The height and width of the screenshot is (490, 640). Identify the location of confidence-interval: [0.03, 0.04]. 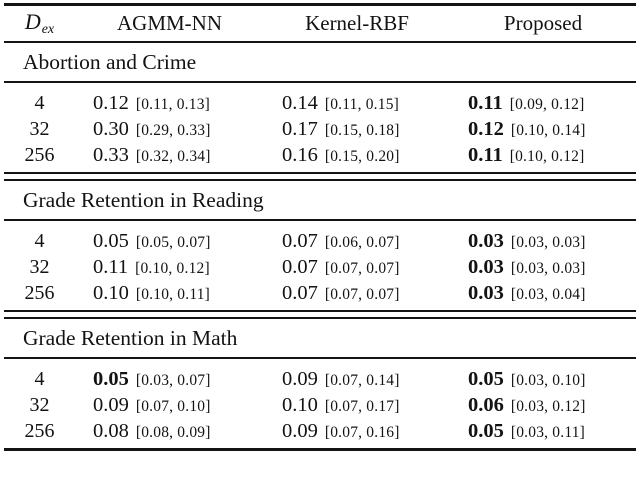
(548, 294).